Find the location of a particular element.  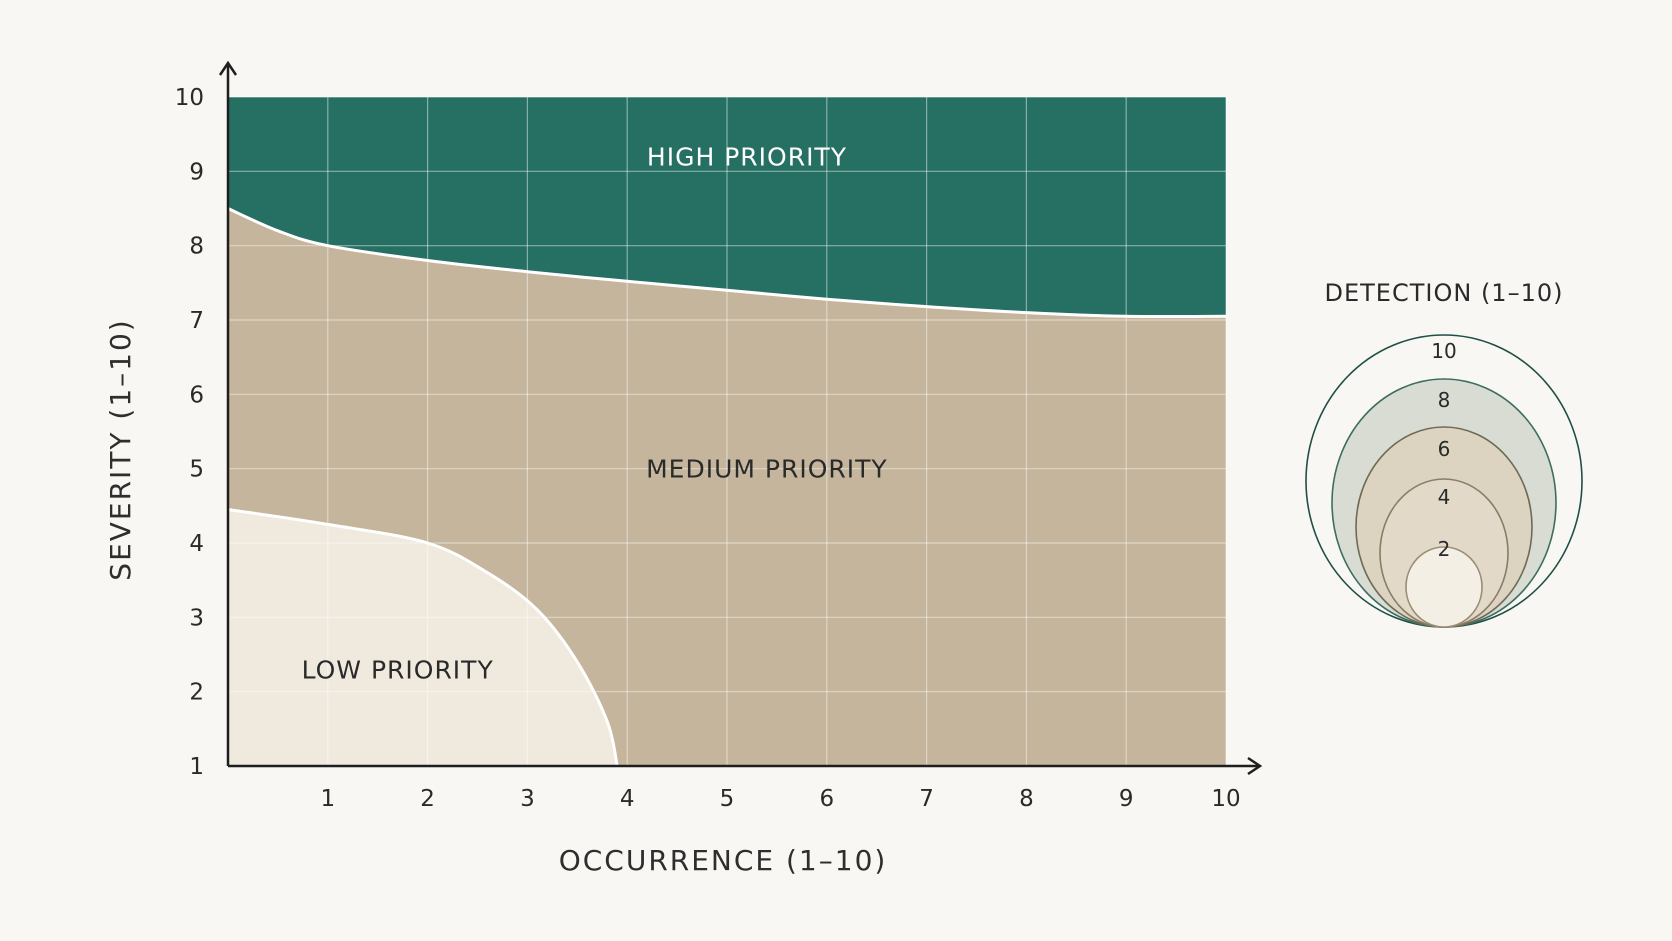

legend-title: DETECTION (1–10) is located at coordinates (1444, 293).